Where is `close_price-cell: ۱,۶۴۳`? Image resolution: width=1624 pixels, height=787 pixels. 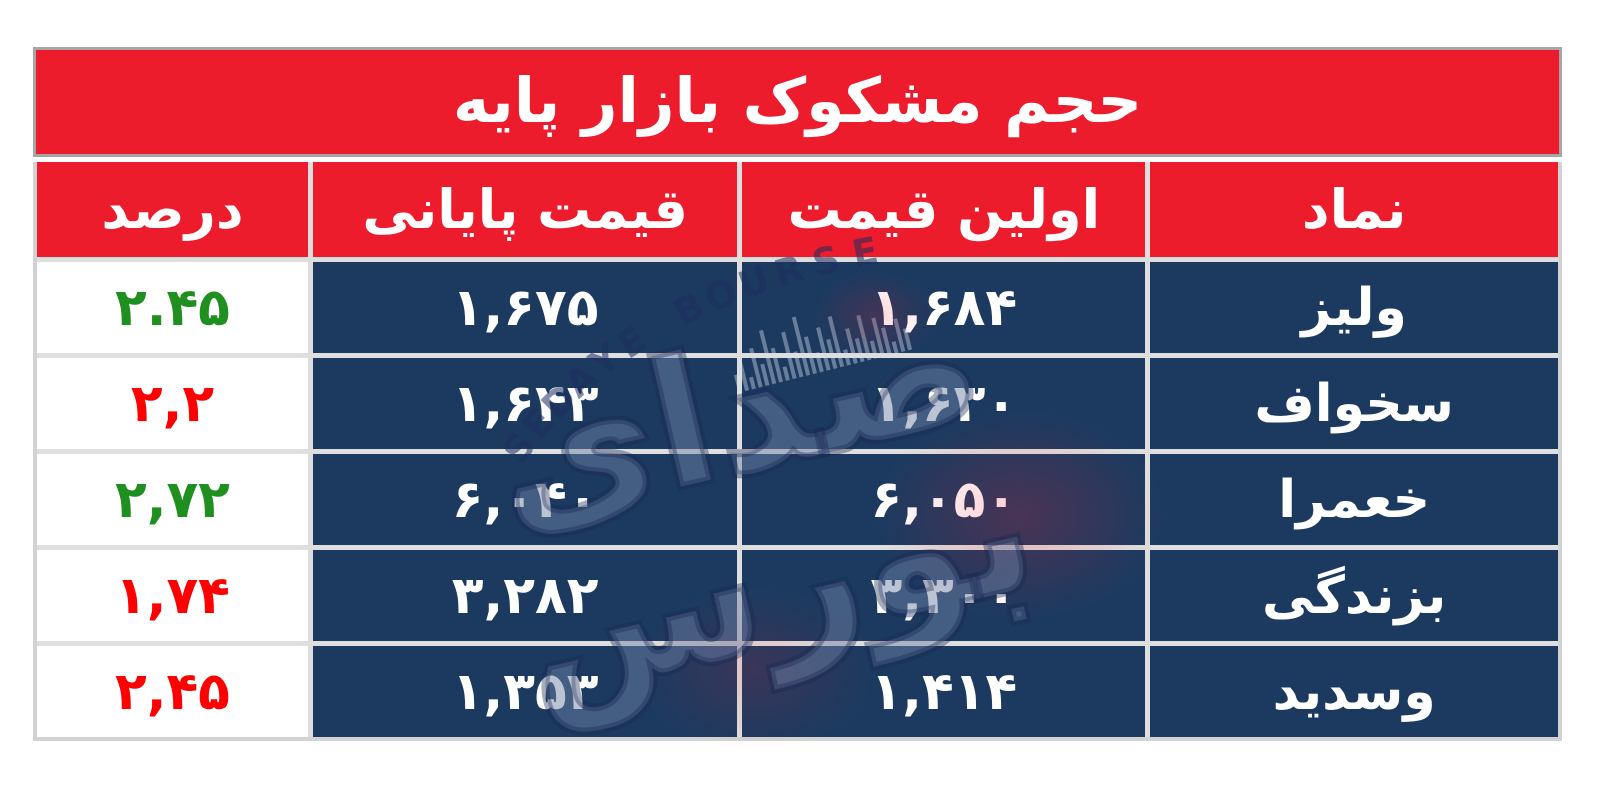 close_price-cell: ۱,۶۴۳ is located at coordinates (525, 403).